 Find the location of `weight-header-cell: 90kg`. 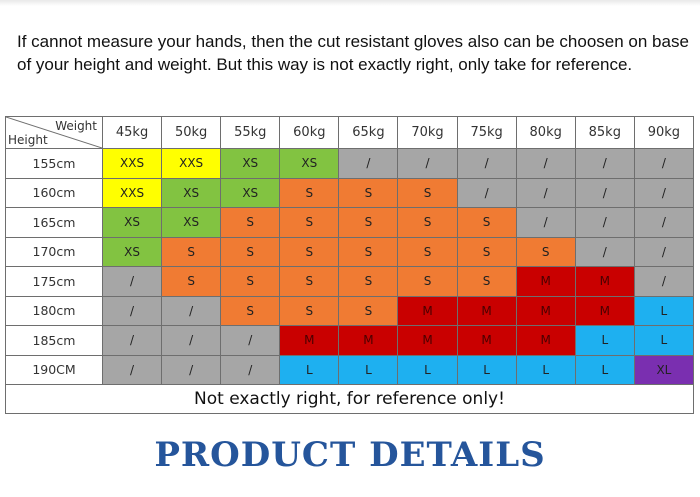

weight-header-cell: 90kg is located at coordinates (663, 132).